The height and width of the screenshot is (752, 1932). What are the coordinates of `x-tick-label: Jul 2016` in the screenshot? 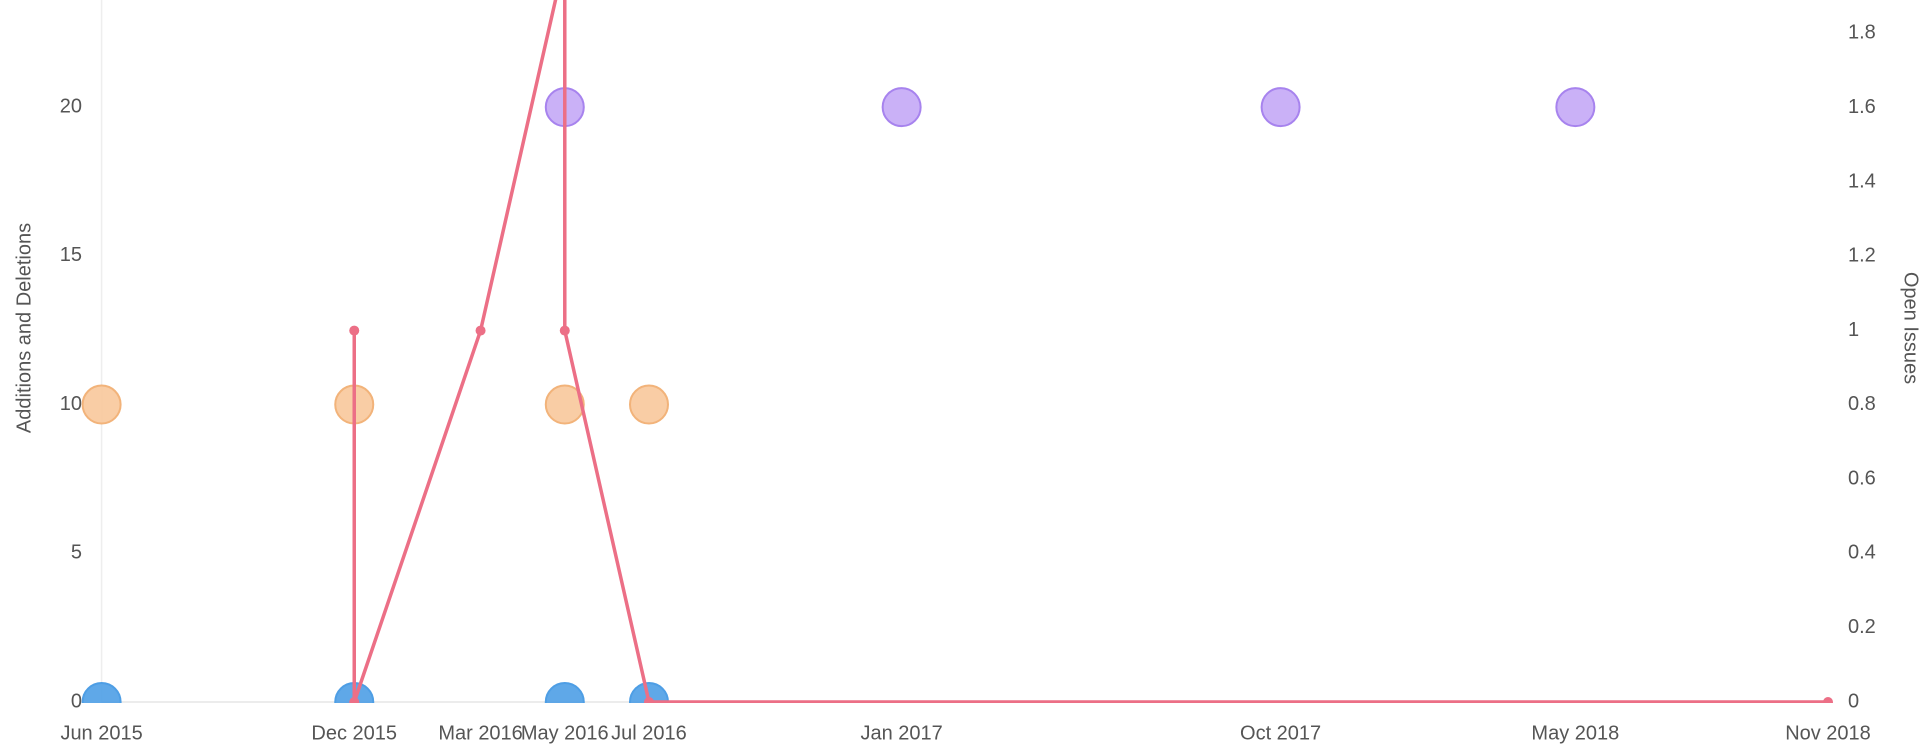 It's located at (649, 733).